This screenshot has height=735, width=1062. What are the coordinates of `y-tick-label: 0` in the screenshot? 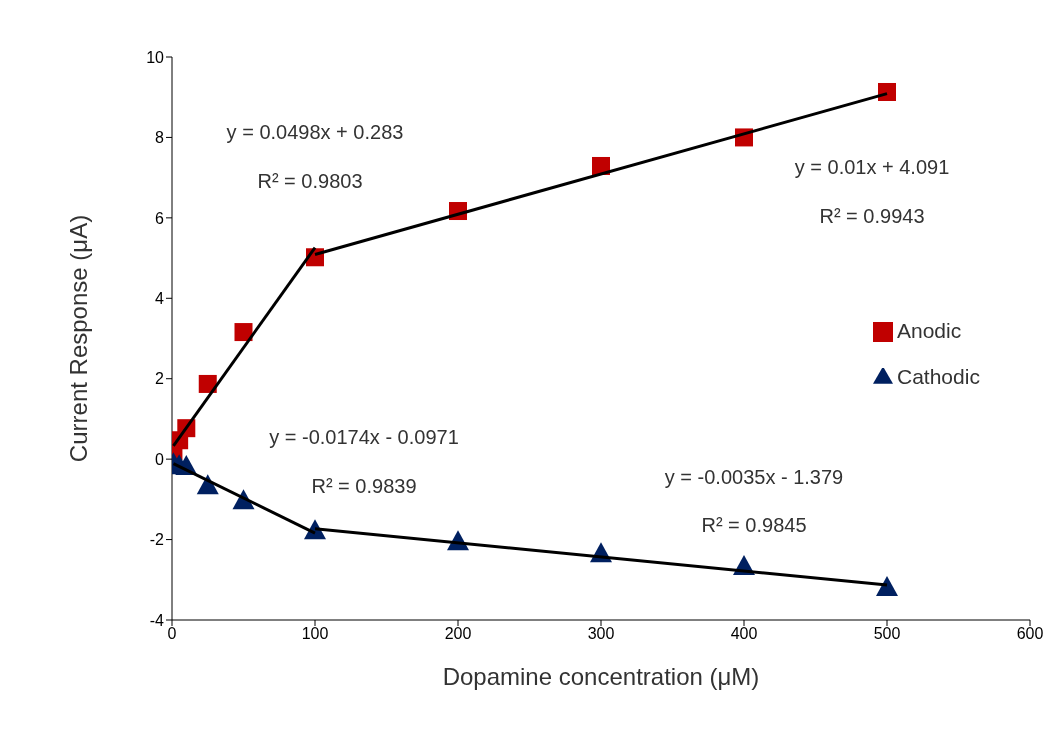 It's located at (160, 459).